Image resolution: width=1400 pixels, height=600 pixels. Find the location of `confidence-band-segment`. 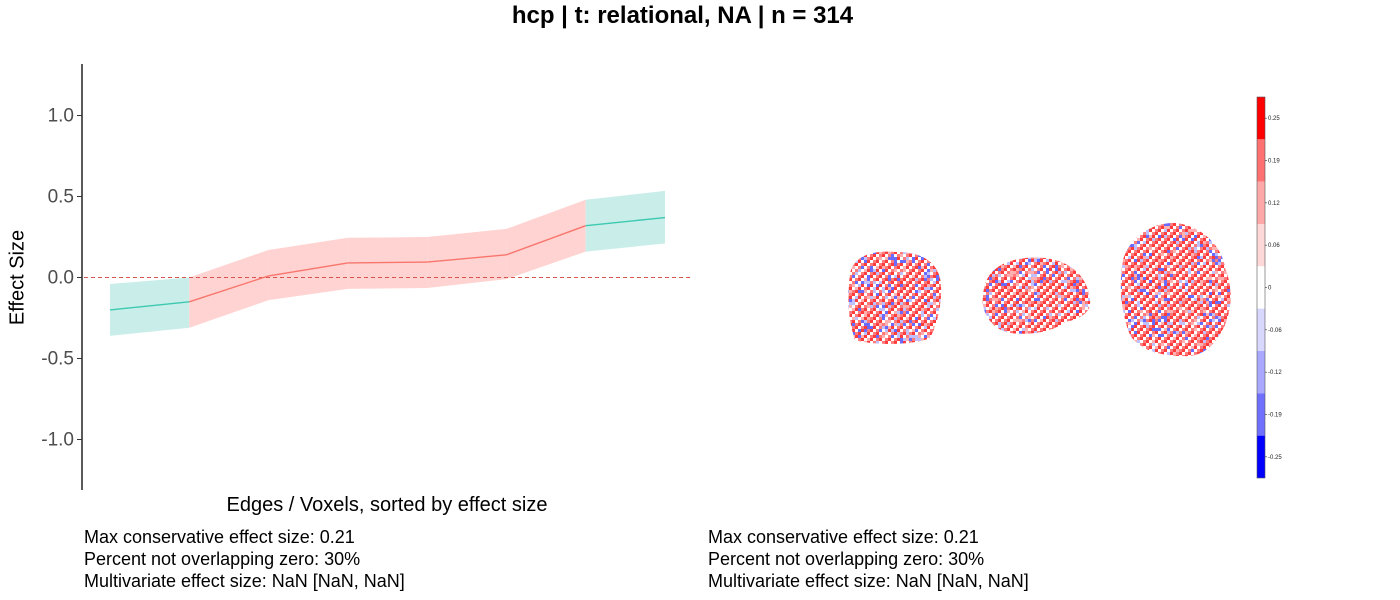

confidence-band-segment is located at coordinates (546, 239).